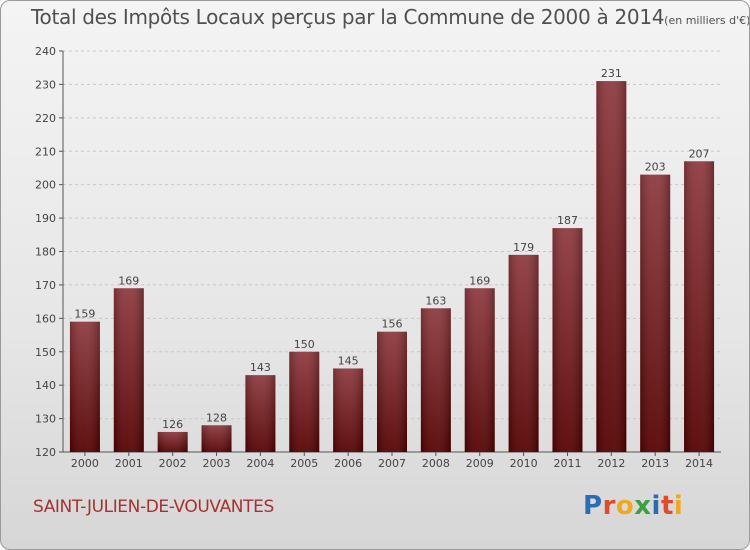 Image resolution: width=750 pixels, height=550 pixels. What do you see at coordinates (435, 380) in the screenshot?
I see `bar-shade-2008` at bounding box center [435, 380].